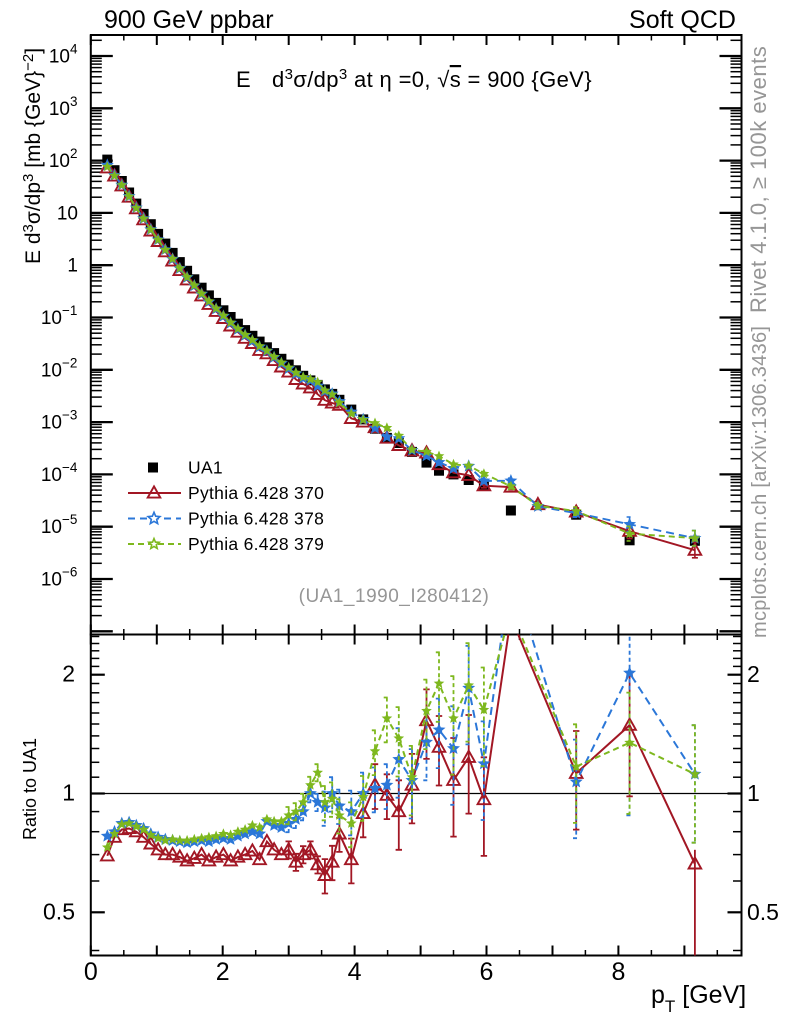  I want to click on svg-text: −3, so click(69, 415).